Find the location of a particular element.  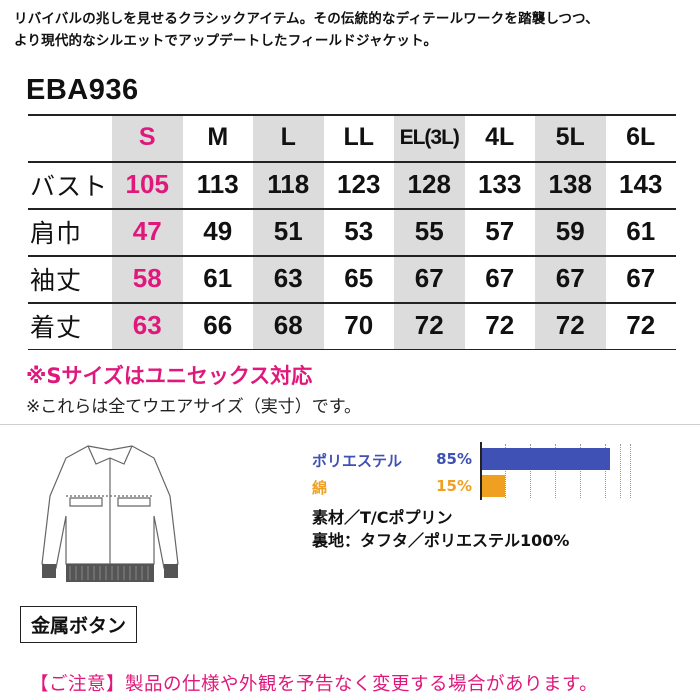

table-cell: 138 is located at coordinates (570, 184).